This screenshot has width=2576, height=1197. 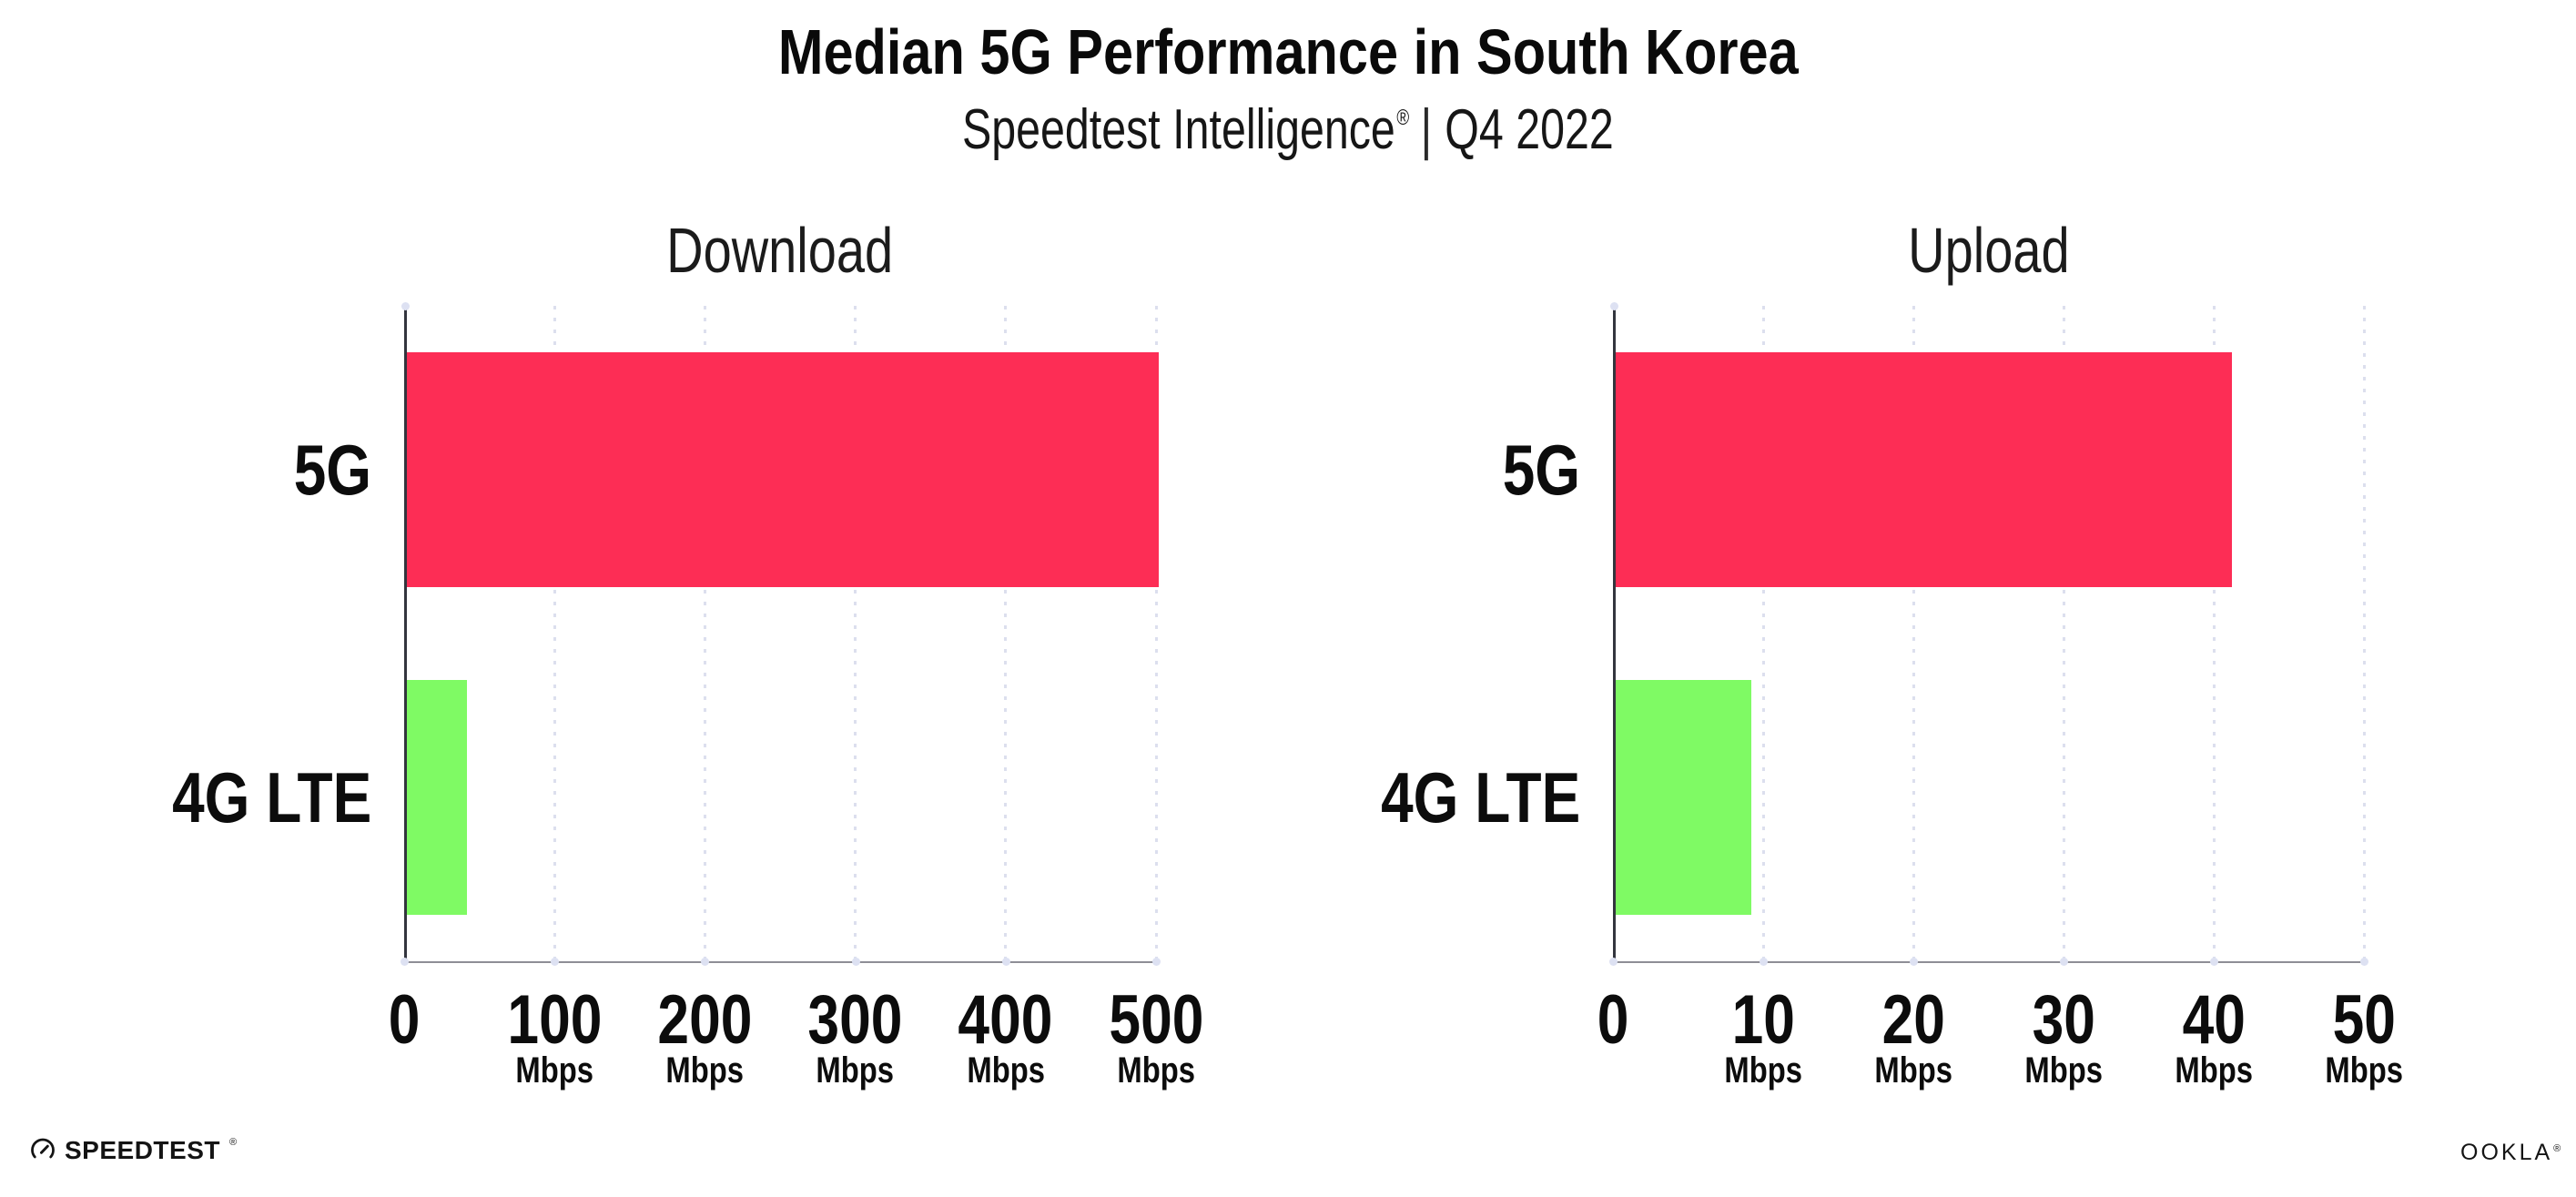 I want to click on bar-5g-upload, so click(x=1924, y=470).